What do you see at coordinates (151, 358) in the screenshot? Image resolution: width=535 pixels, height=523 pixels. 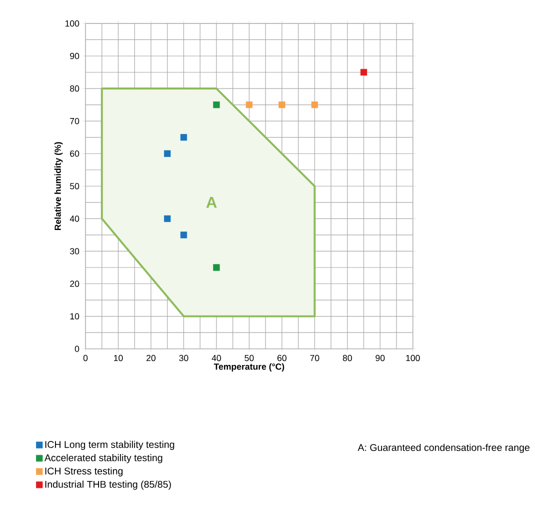 I see `x-tick-label: 20` at bounding box center [151, 358].